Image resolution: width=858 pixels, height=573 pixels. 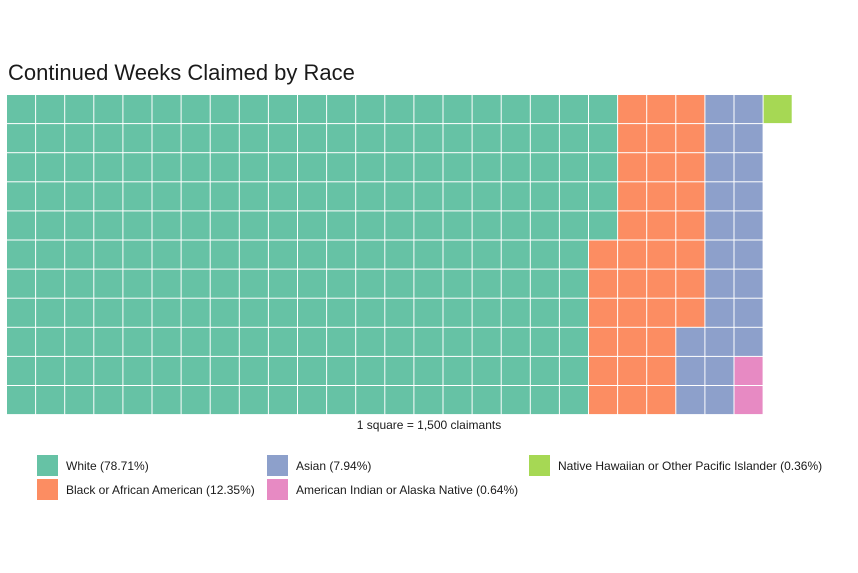 I want to click on legend-key, so click(x=277, y=489).